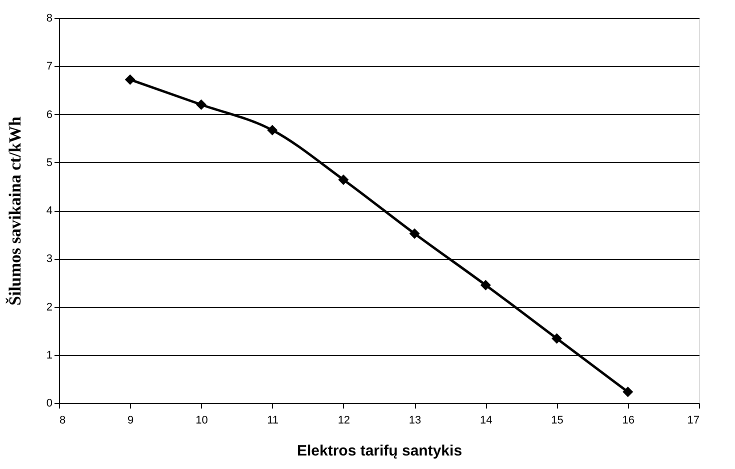 This screenshot has width=735, height=469. I want to click on y-tick-label: 8, so click(49, 18).